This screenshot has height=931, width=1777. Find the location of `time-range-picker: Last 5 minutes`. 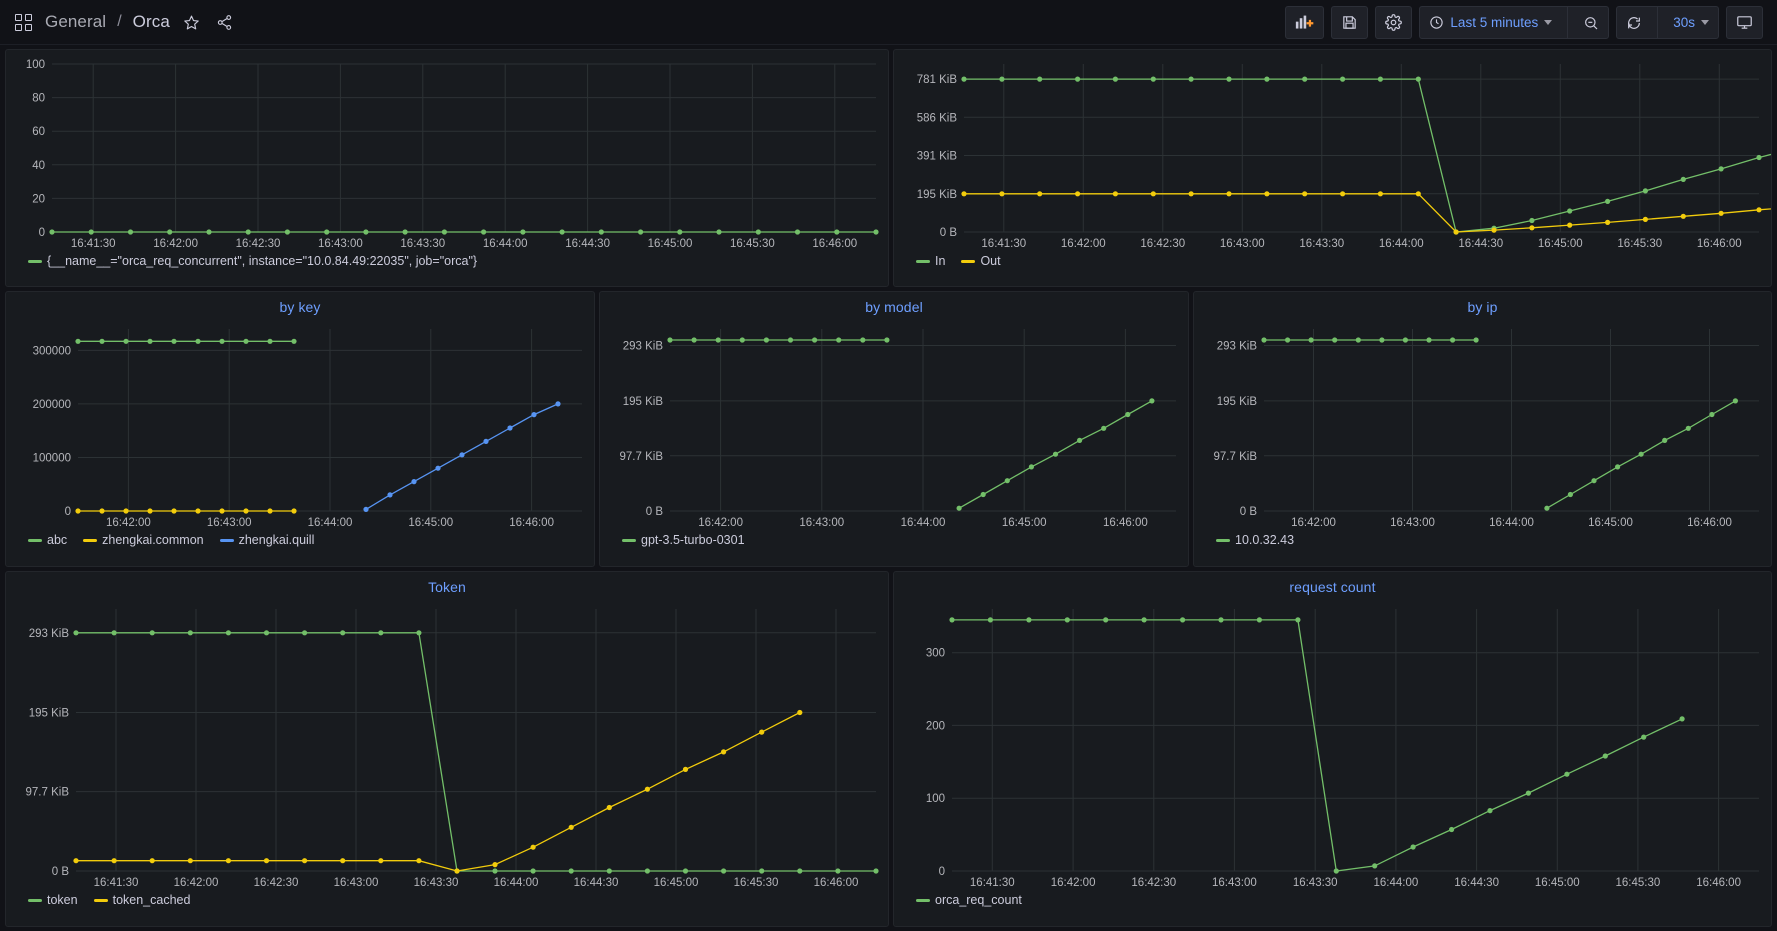

time-range-picker: Last 5 minutes is located at coordinates (1514, 22).